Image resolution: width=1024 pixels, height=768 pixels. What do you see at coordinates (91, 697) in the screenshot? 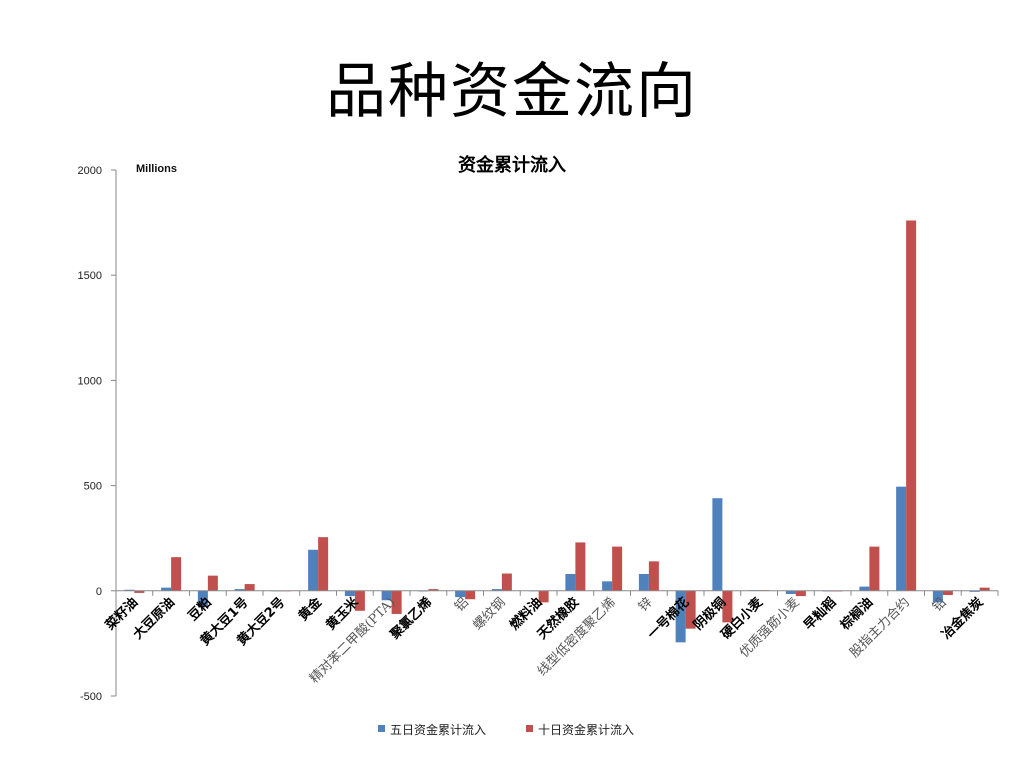
I see `y-tick-label: -500` at bounding box center [91, 697].